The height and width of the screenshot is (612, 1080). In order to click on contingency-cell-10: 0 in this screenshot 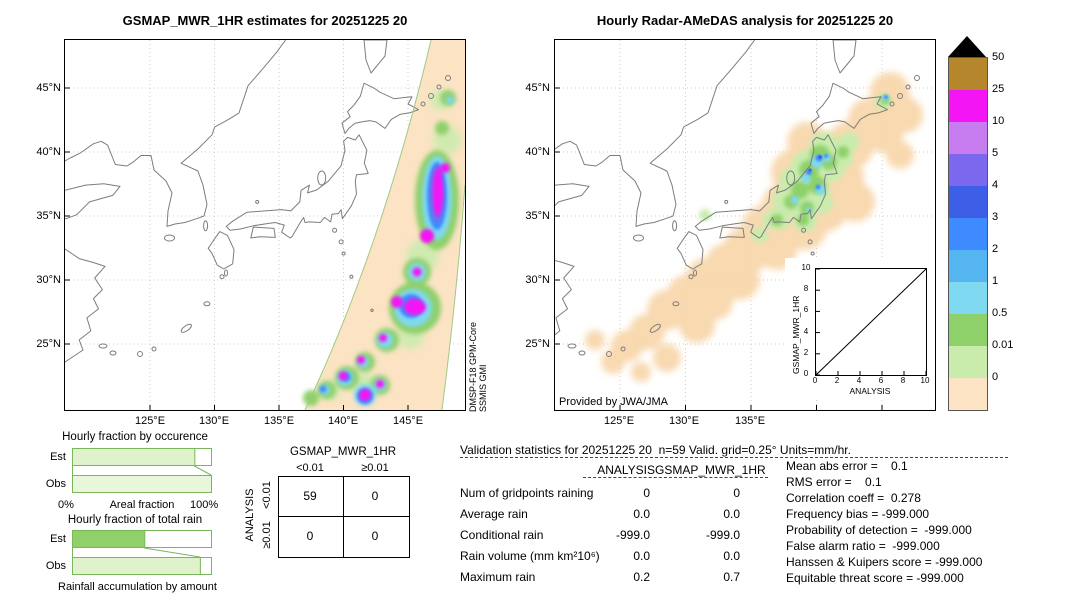, I will do `click(310, 536)`.